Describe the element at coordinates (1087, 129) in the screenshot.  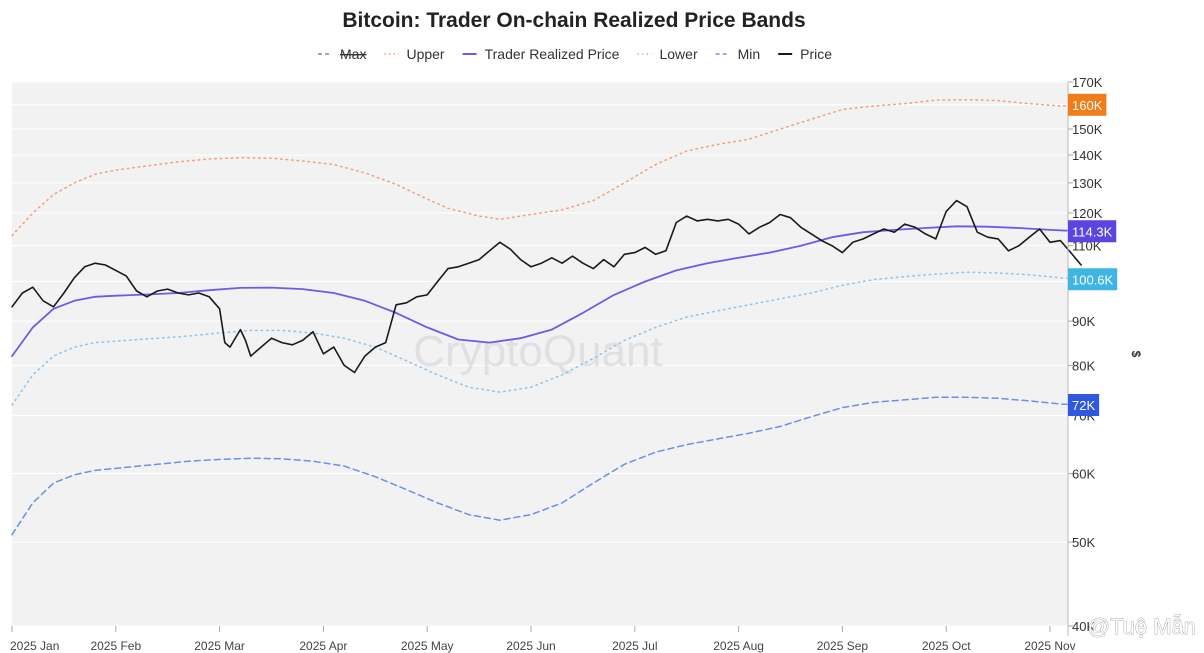
I see `y-tick-label: 150K` at that location.